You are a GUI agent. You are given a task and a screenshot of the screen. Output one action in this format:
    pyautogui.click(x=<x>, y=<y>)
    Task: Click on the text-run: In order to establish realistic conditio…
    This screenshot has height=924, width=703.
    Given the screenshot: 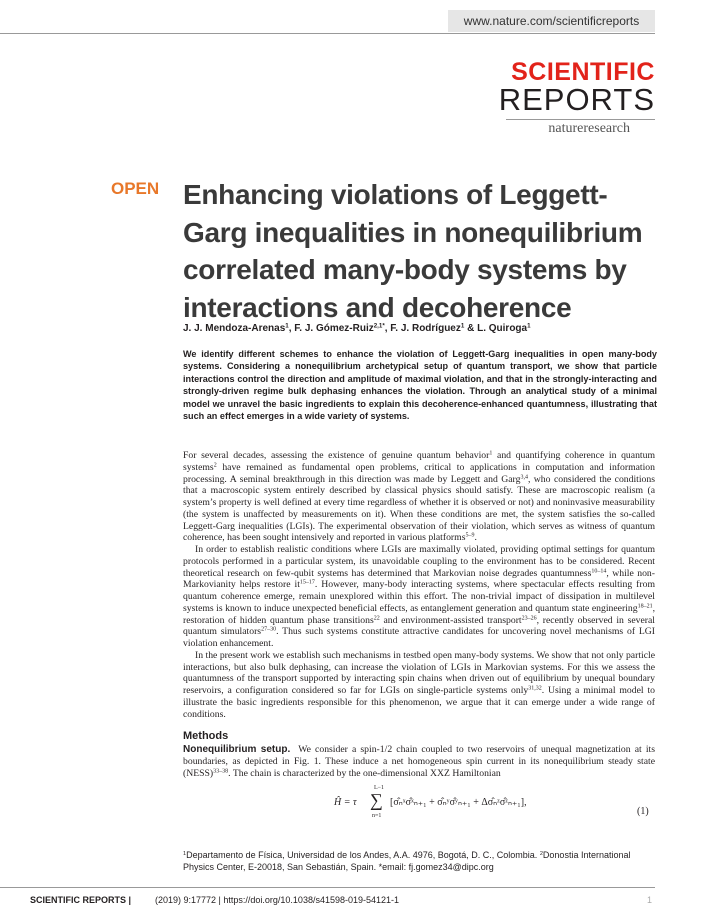 What is the action you would take?
    pyautogui.click(x=419, y=561)
    